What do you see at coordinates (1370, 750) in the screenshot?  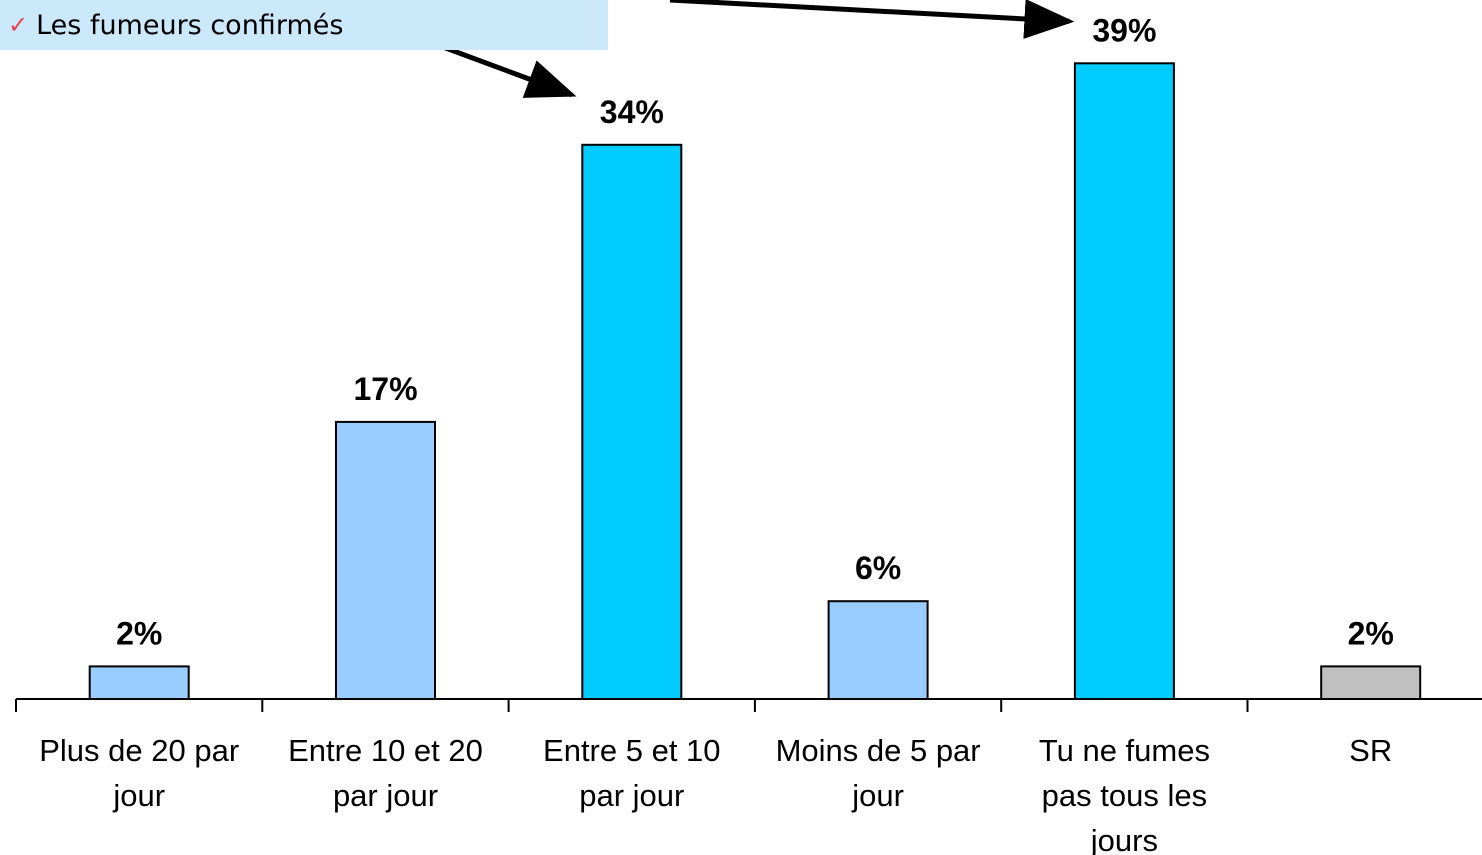 I see `category-label-5: SR` at bounding box center [1370, 750].